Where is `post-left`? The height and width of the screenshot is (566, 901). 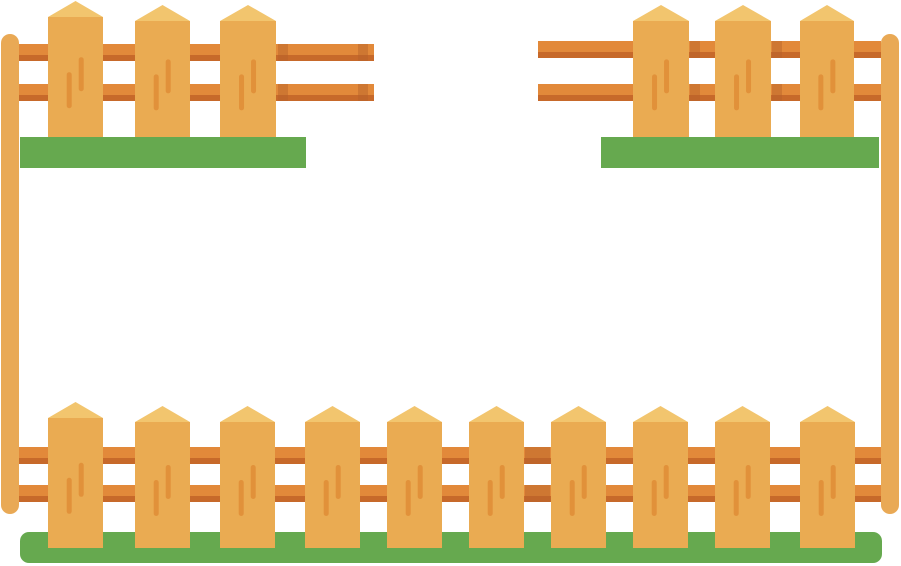 post-left is located at coordinates (10, 274).